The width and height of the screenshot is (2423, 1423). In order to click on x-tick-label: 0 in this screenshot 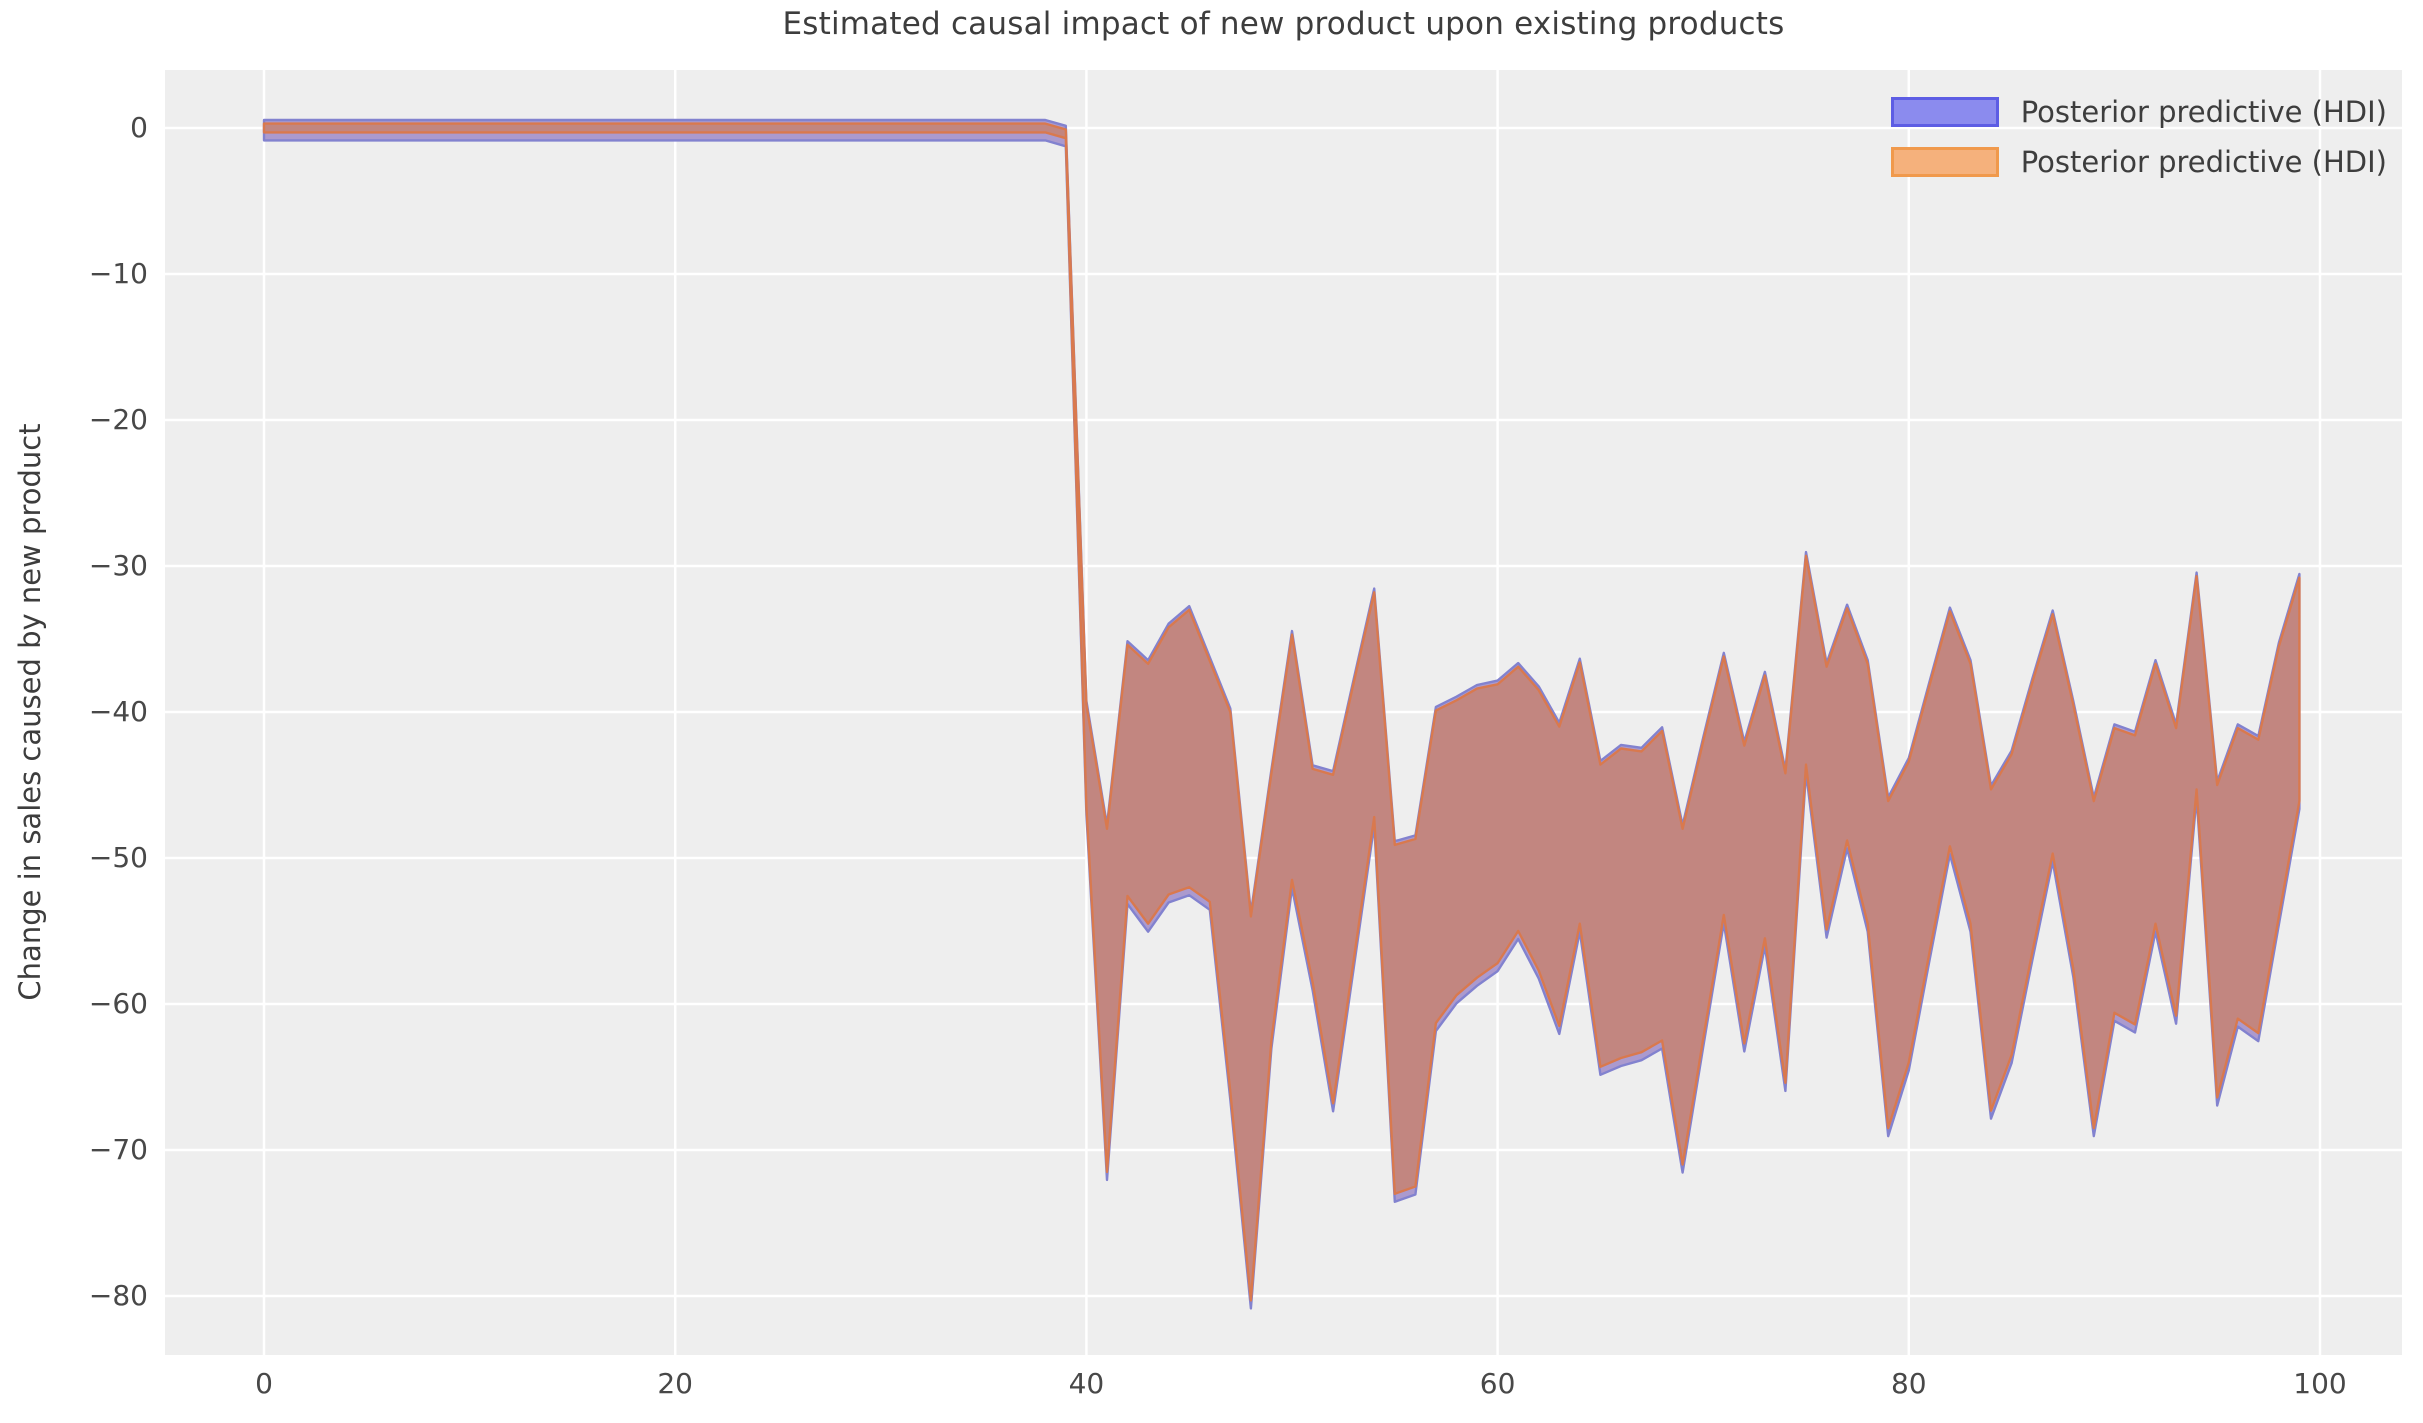, I will do `click(264, 1383)`.